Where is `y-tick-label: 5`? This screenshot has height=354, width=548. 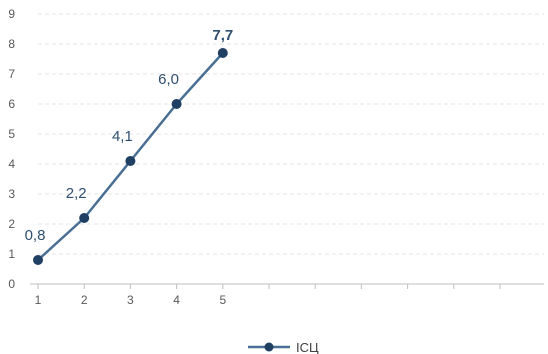
y-tick-label: 5 is located at coordinates (11, 134).